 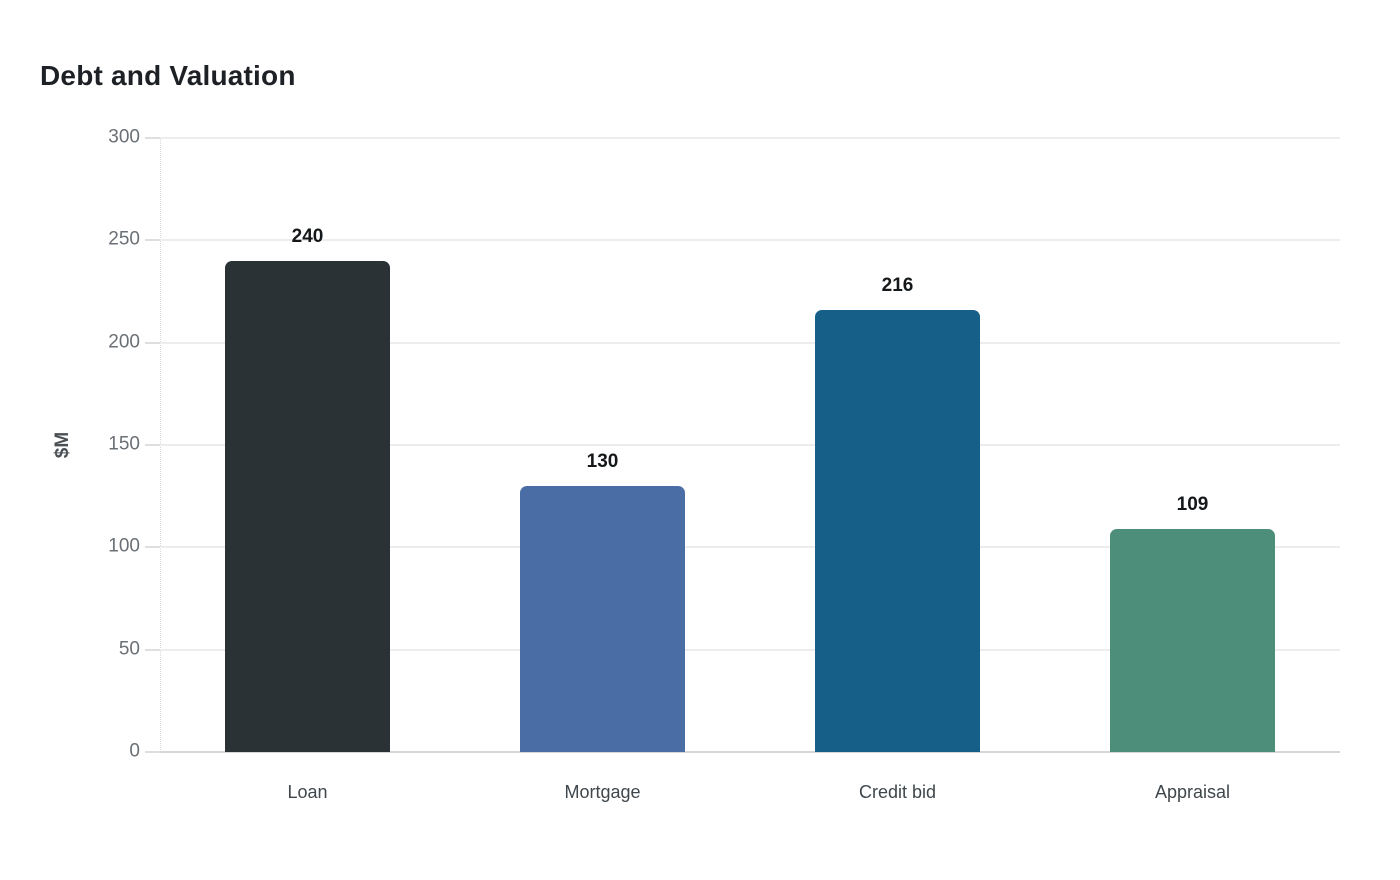 What do you see at coordinates (1192, 792) in the screenshot?
I see `x-axis-label-appraisal: Appraisal` at bounding box center [1192, 792].